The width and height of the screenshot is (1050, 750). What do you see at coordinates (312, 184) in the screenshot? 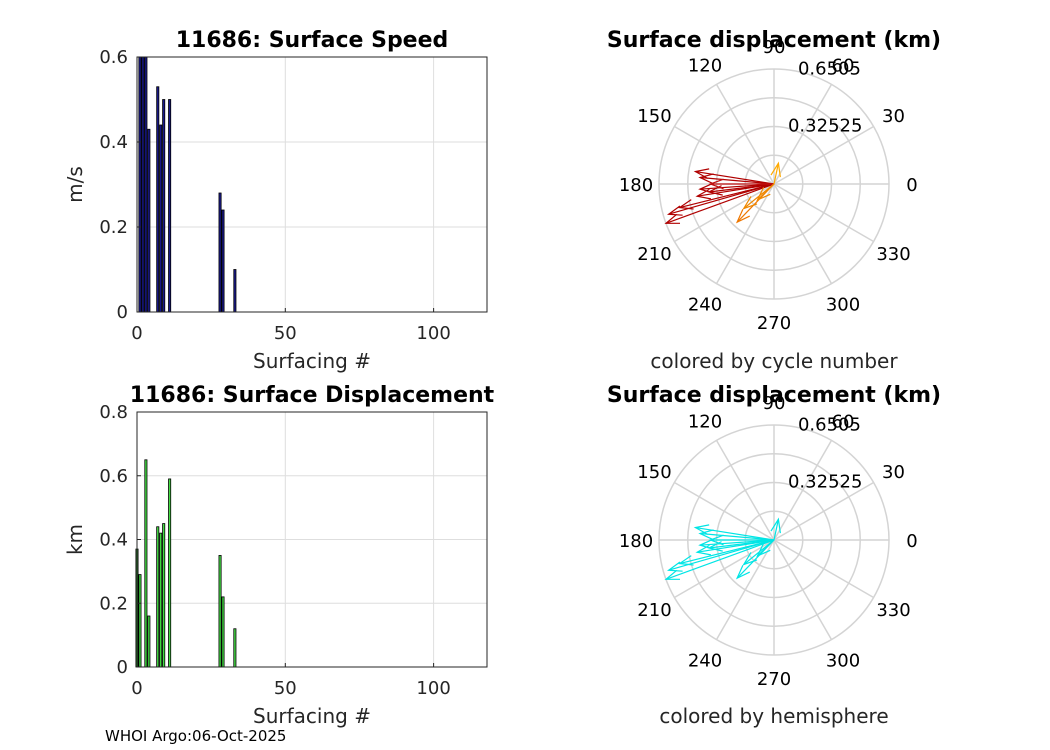
I see `speed-plot-area` at bounding box center [312, 184].